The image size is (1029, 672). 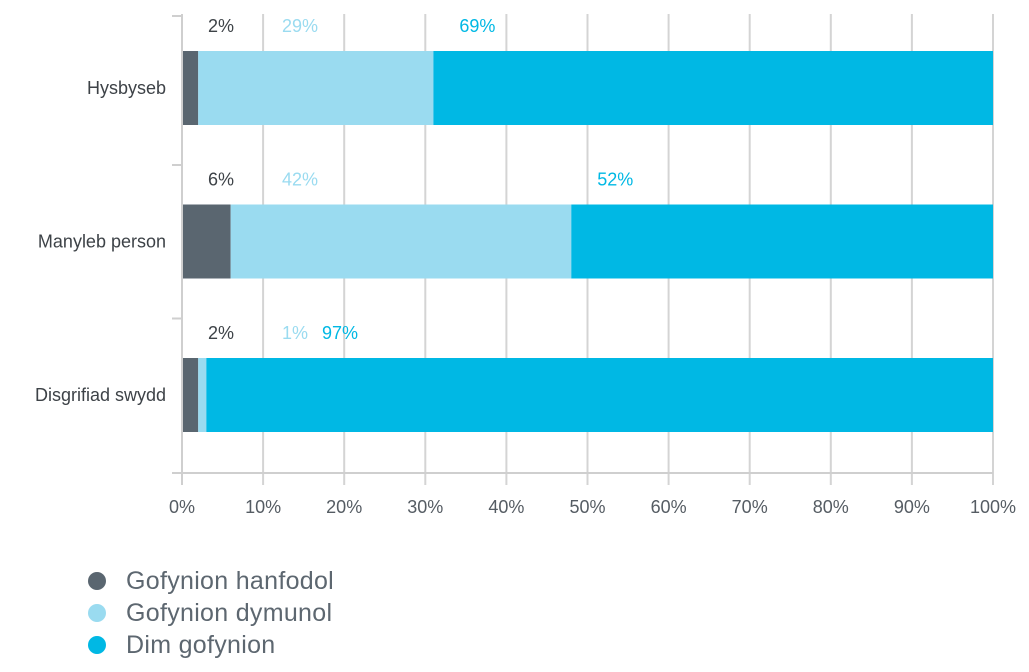 What do you see at coordinates (221, 180) in the screenshot?
I see `data-label: 6%` at bounding box center [221, 180].